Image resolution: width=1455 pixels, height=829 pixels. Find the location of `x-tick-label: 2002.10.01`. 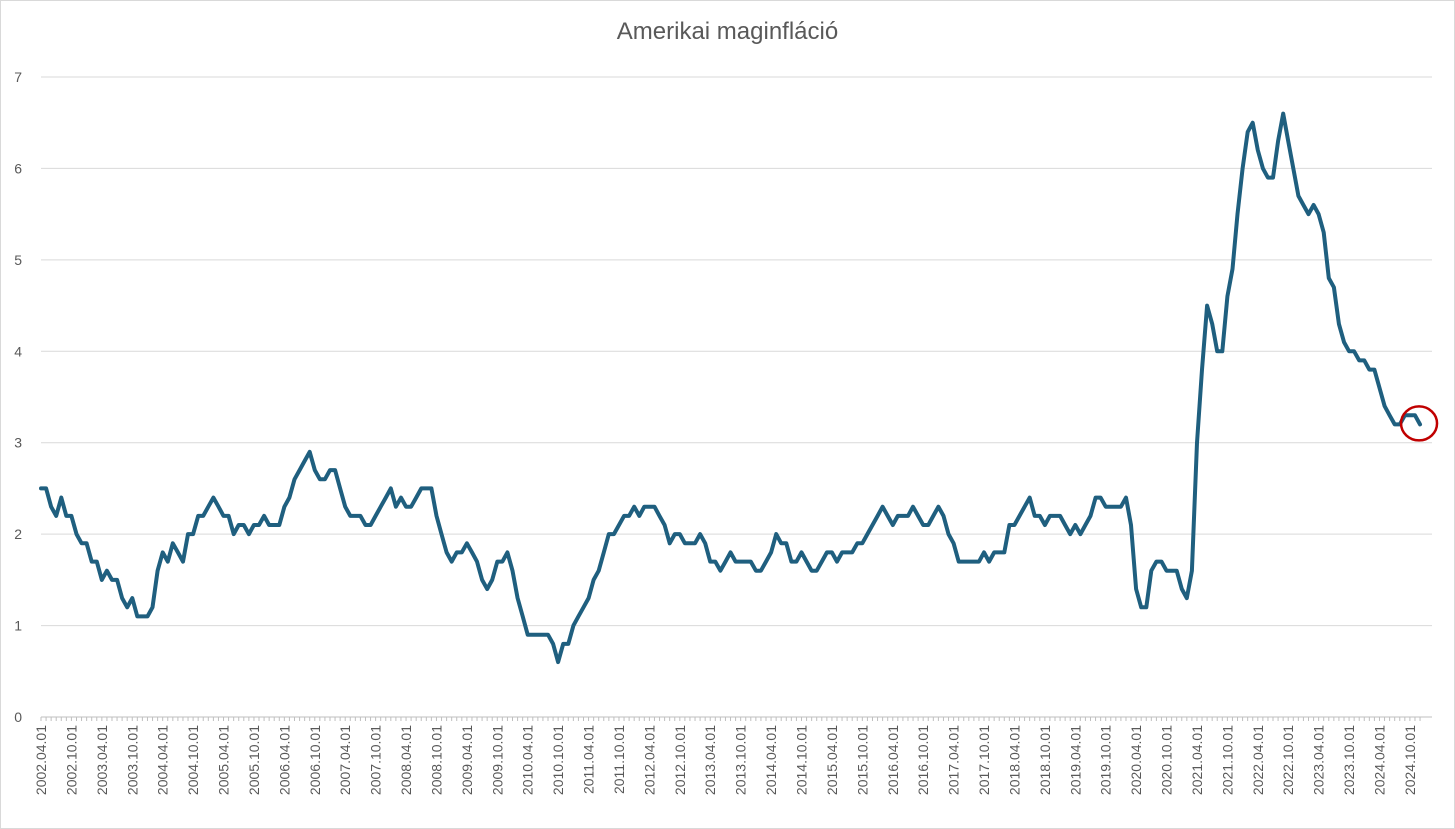

x-tick-label: 2002.10.01 is located at coordinates (71, 760).